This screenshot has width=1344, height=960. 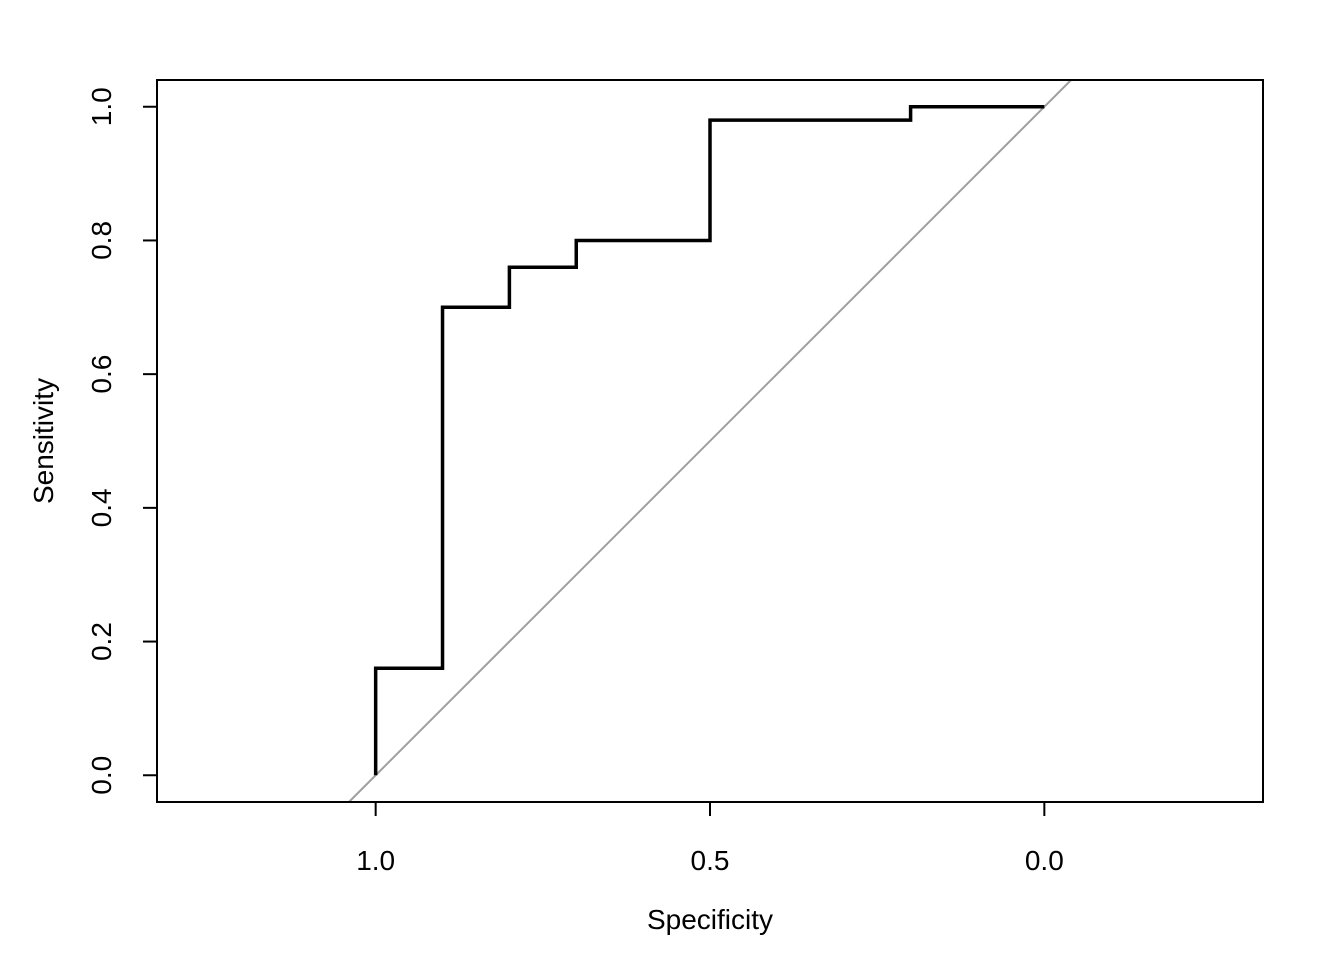 What do you see at coordinates (375, 860) in the screenshot?
I see `x-tick-label: 1.0` at bounding box center [375, 860].